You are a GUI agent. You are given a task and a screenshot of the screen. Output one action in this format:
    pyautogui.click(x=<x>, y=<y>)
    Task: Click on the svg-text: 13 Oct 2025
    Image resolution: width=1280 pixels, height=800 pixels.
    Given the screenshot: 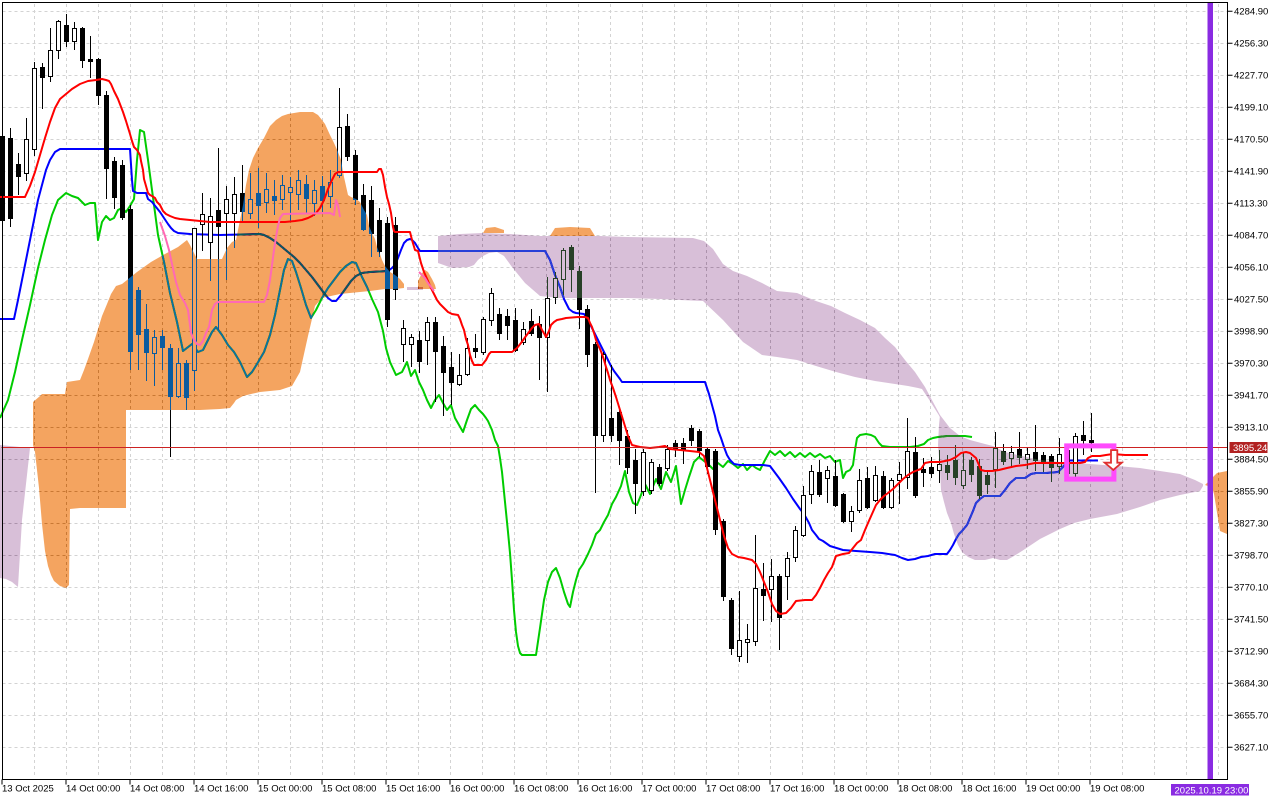 What is the action you would take?
    pyautogui.click(x=28, y=789)
    